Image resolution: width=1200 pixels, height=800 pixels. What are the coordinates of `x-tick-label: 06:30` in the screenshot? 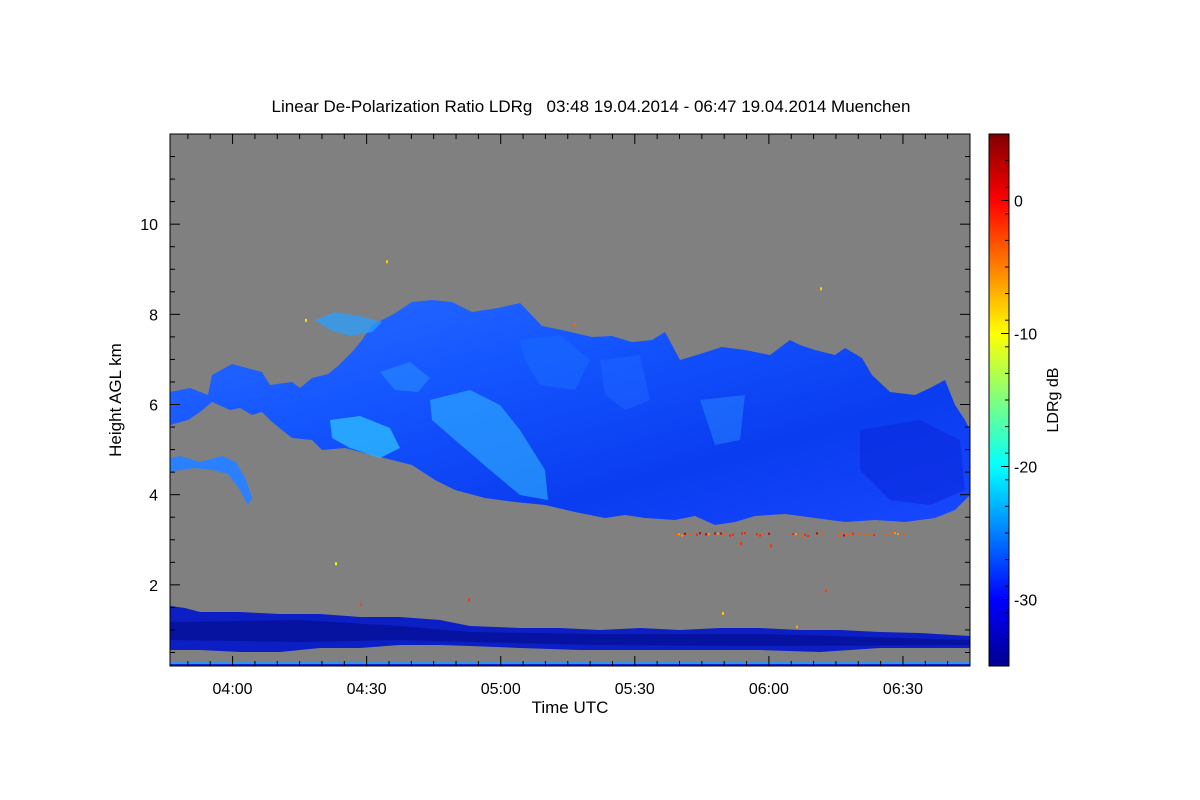 It's located at (903, 689).